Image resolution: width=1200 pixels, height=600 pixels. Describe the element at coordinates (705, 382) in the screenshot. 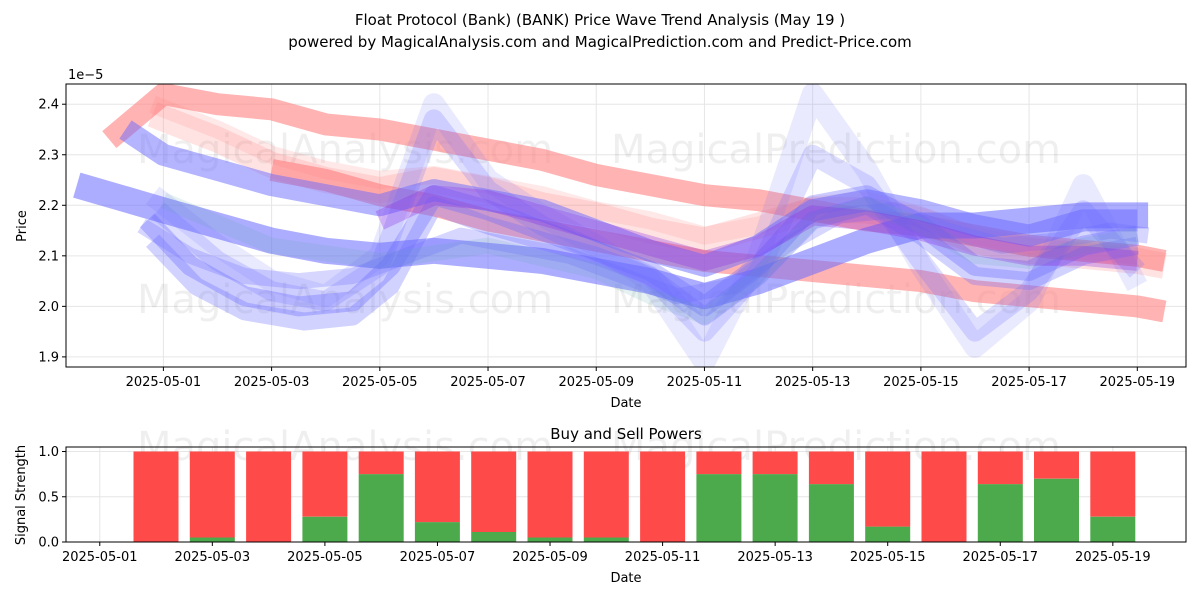

I see `price-x-tick-label: 2025-05-11` at that location.